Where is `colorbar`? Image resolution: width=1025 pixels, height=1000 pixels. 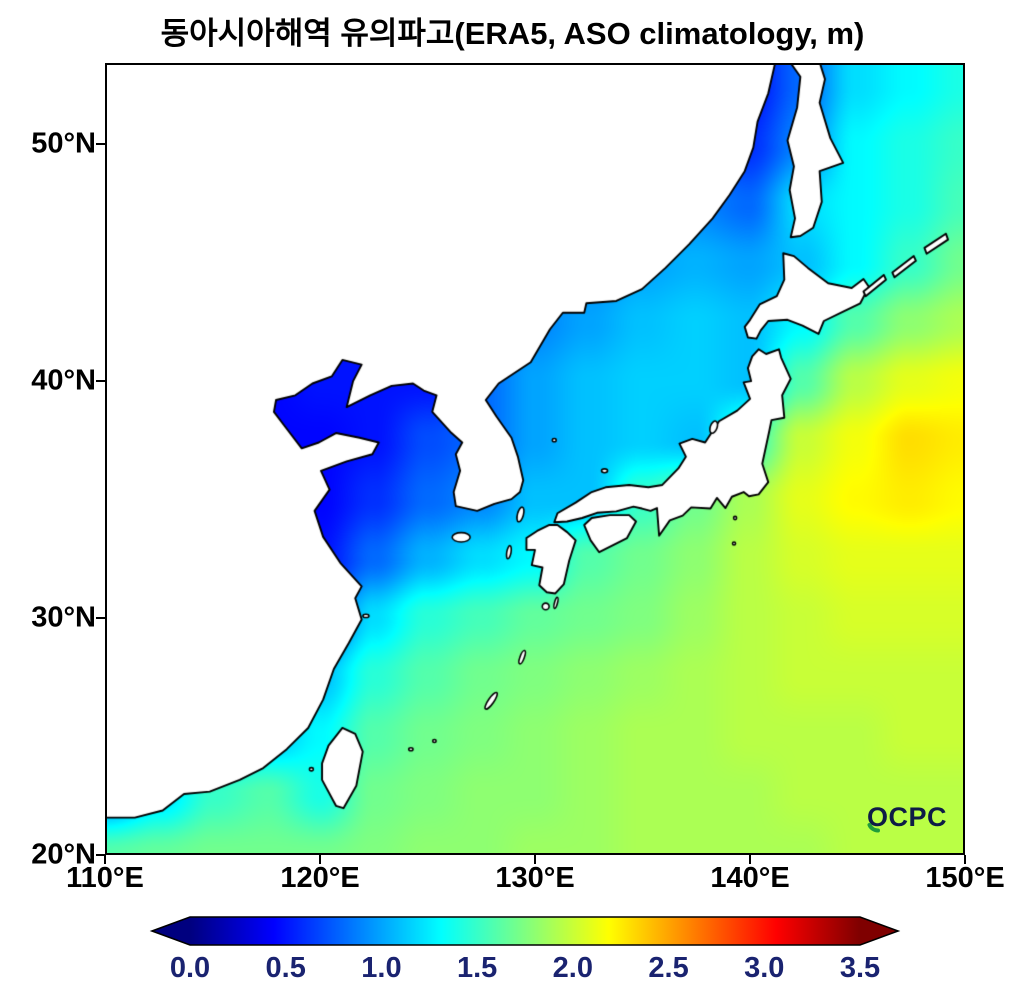
colorbar is located at coordinates (525, 931).